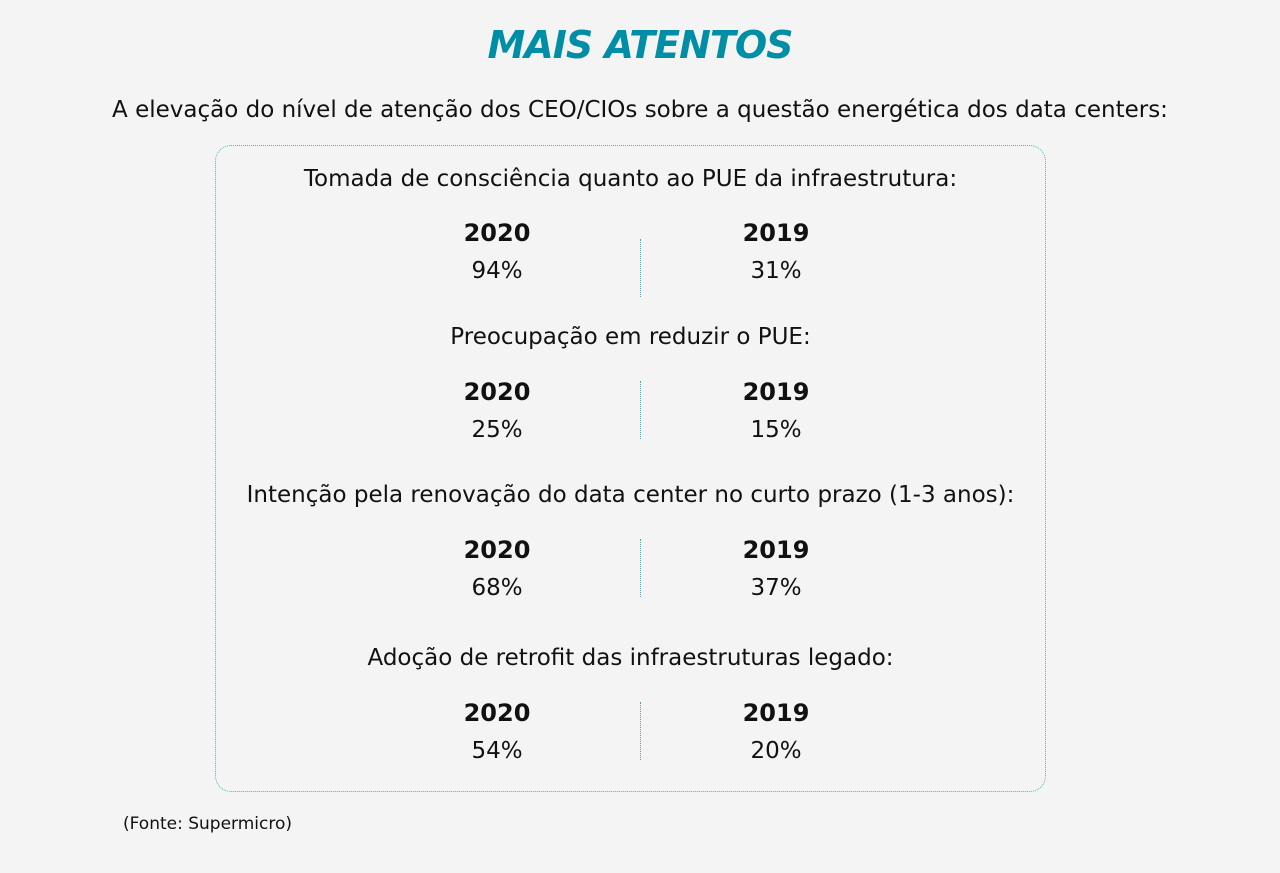  I want to click on page-title: MAIS ATENTOS, so click(640, 45).